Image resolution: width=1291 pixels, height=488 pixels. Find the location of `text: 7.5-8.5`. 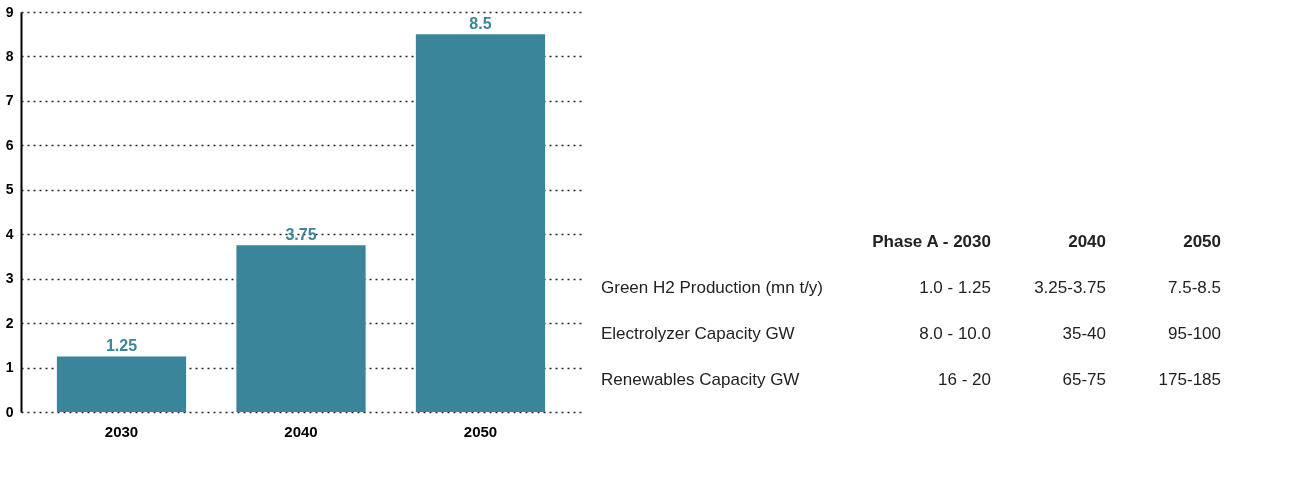

text: 7.5-8.5 is located at coordinates (1194, 287).